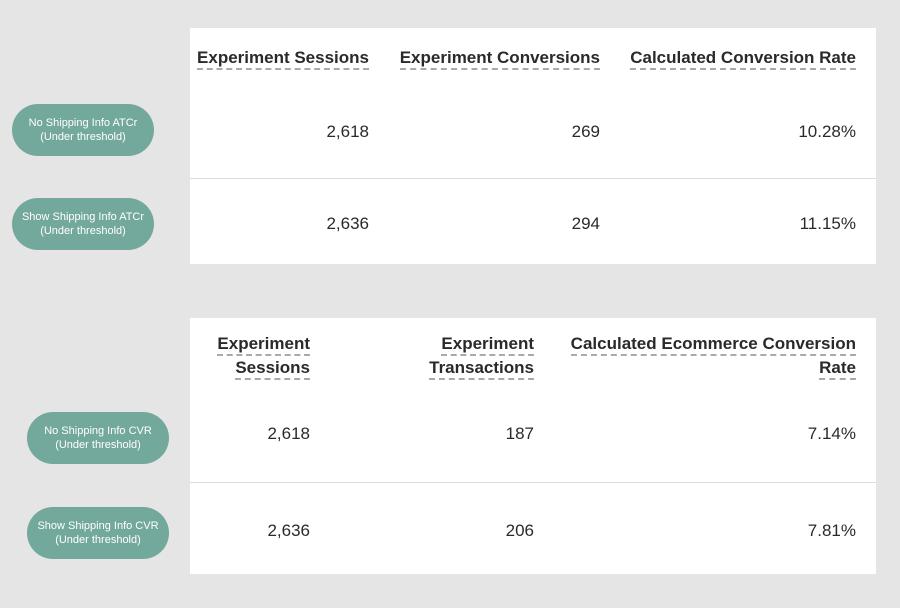 Image resolution: width=900 pixels, height=608 pixels. Describe the element at coordinates (713, 356) in the screenshot. I see `column-header-ecommerce-conversion-rate: Calculated Ecommerce Conversion Rate` at that location.